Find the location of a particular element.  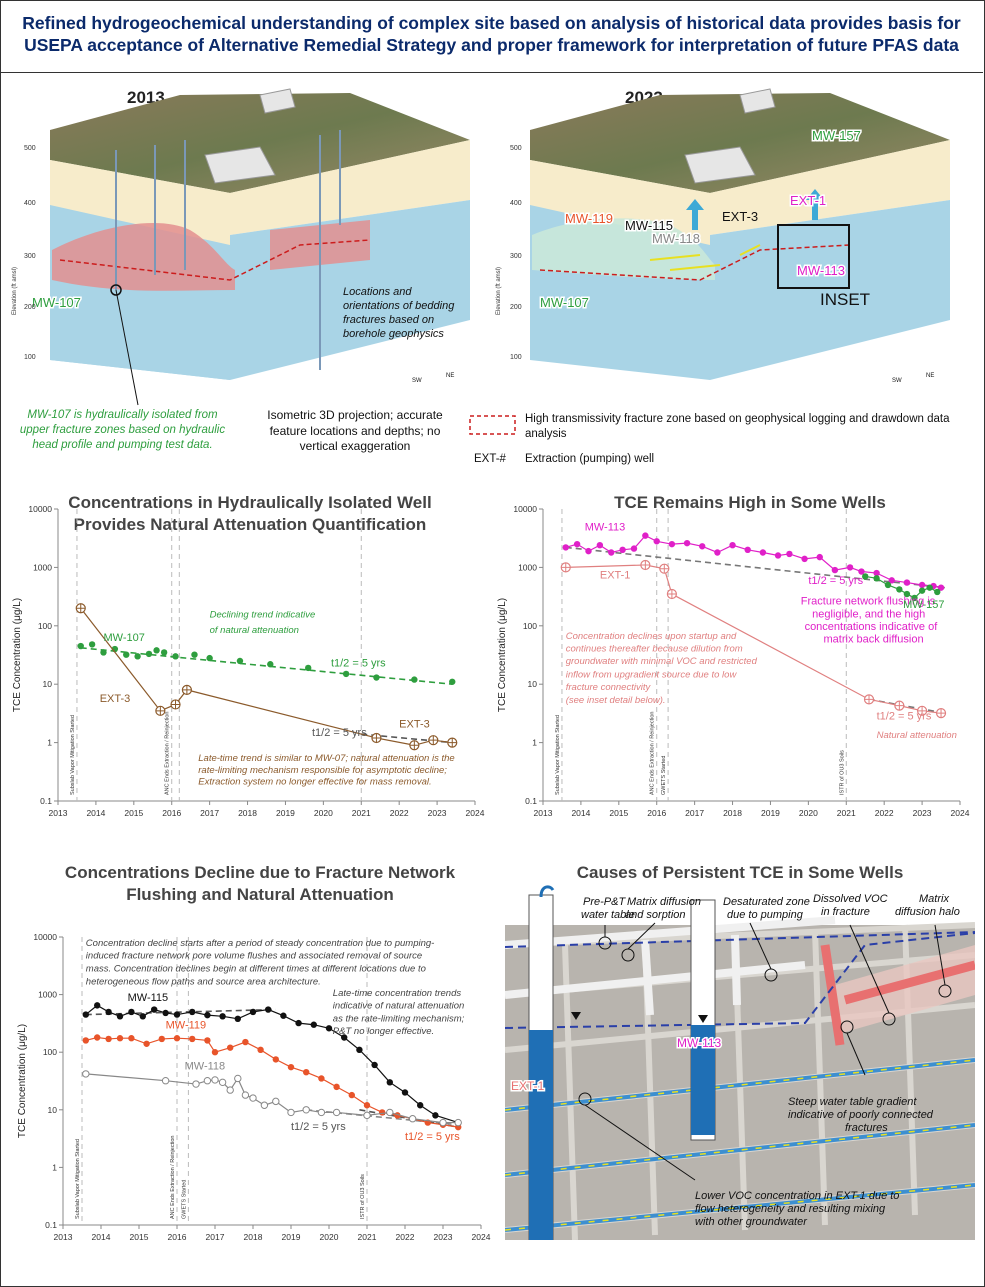

annotation: Fracture network flushing is is located at coordinates (868, 602).